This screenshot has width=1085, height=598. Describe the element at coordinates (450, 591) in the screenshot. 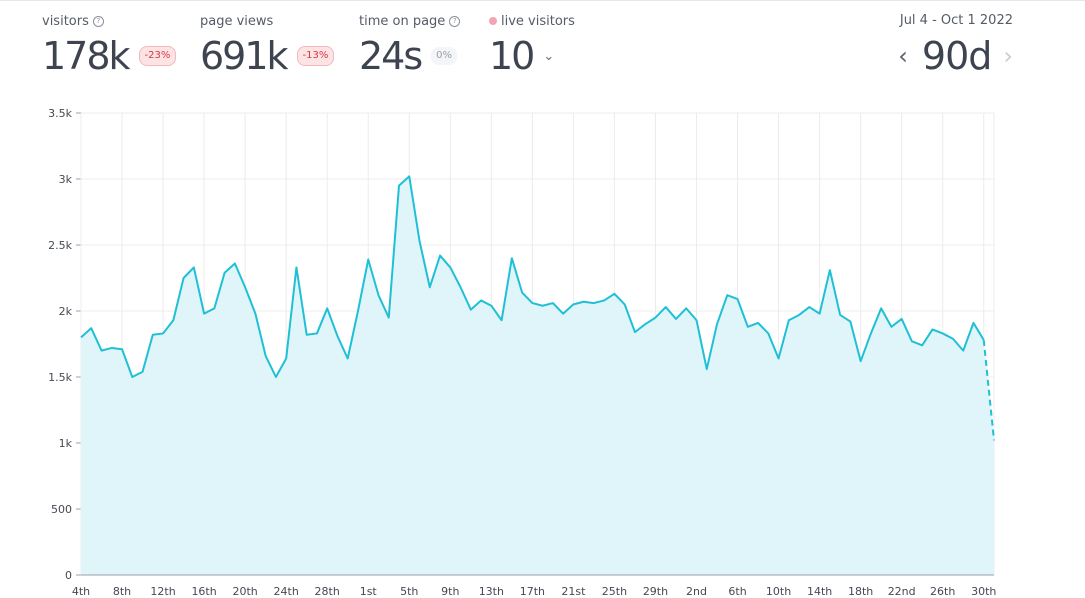

I see `x-tick-label: 9th` at that location.